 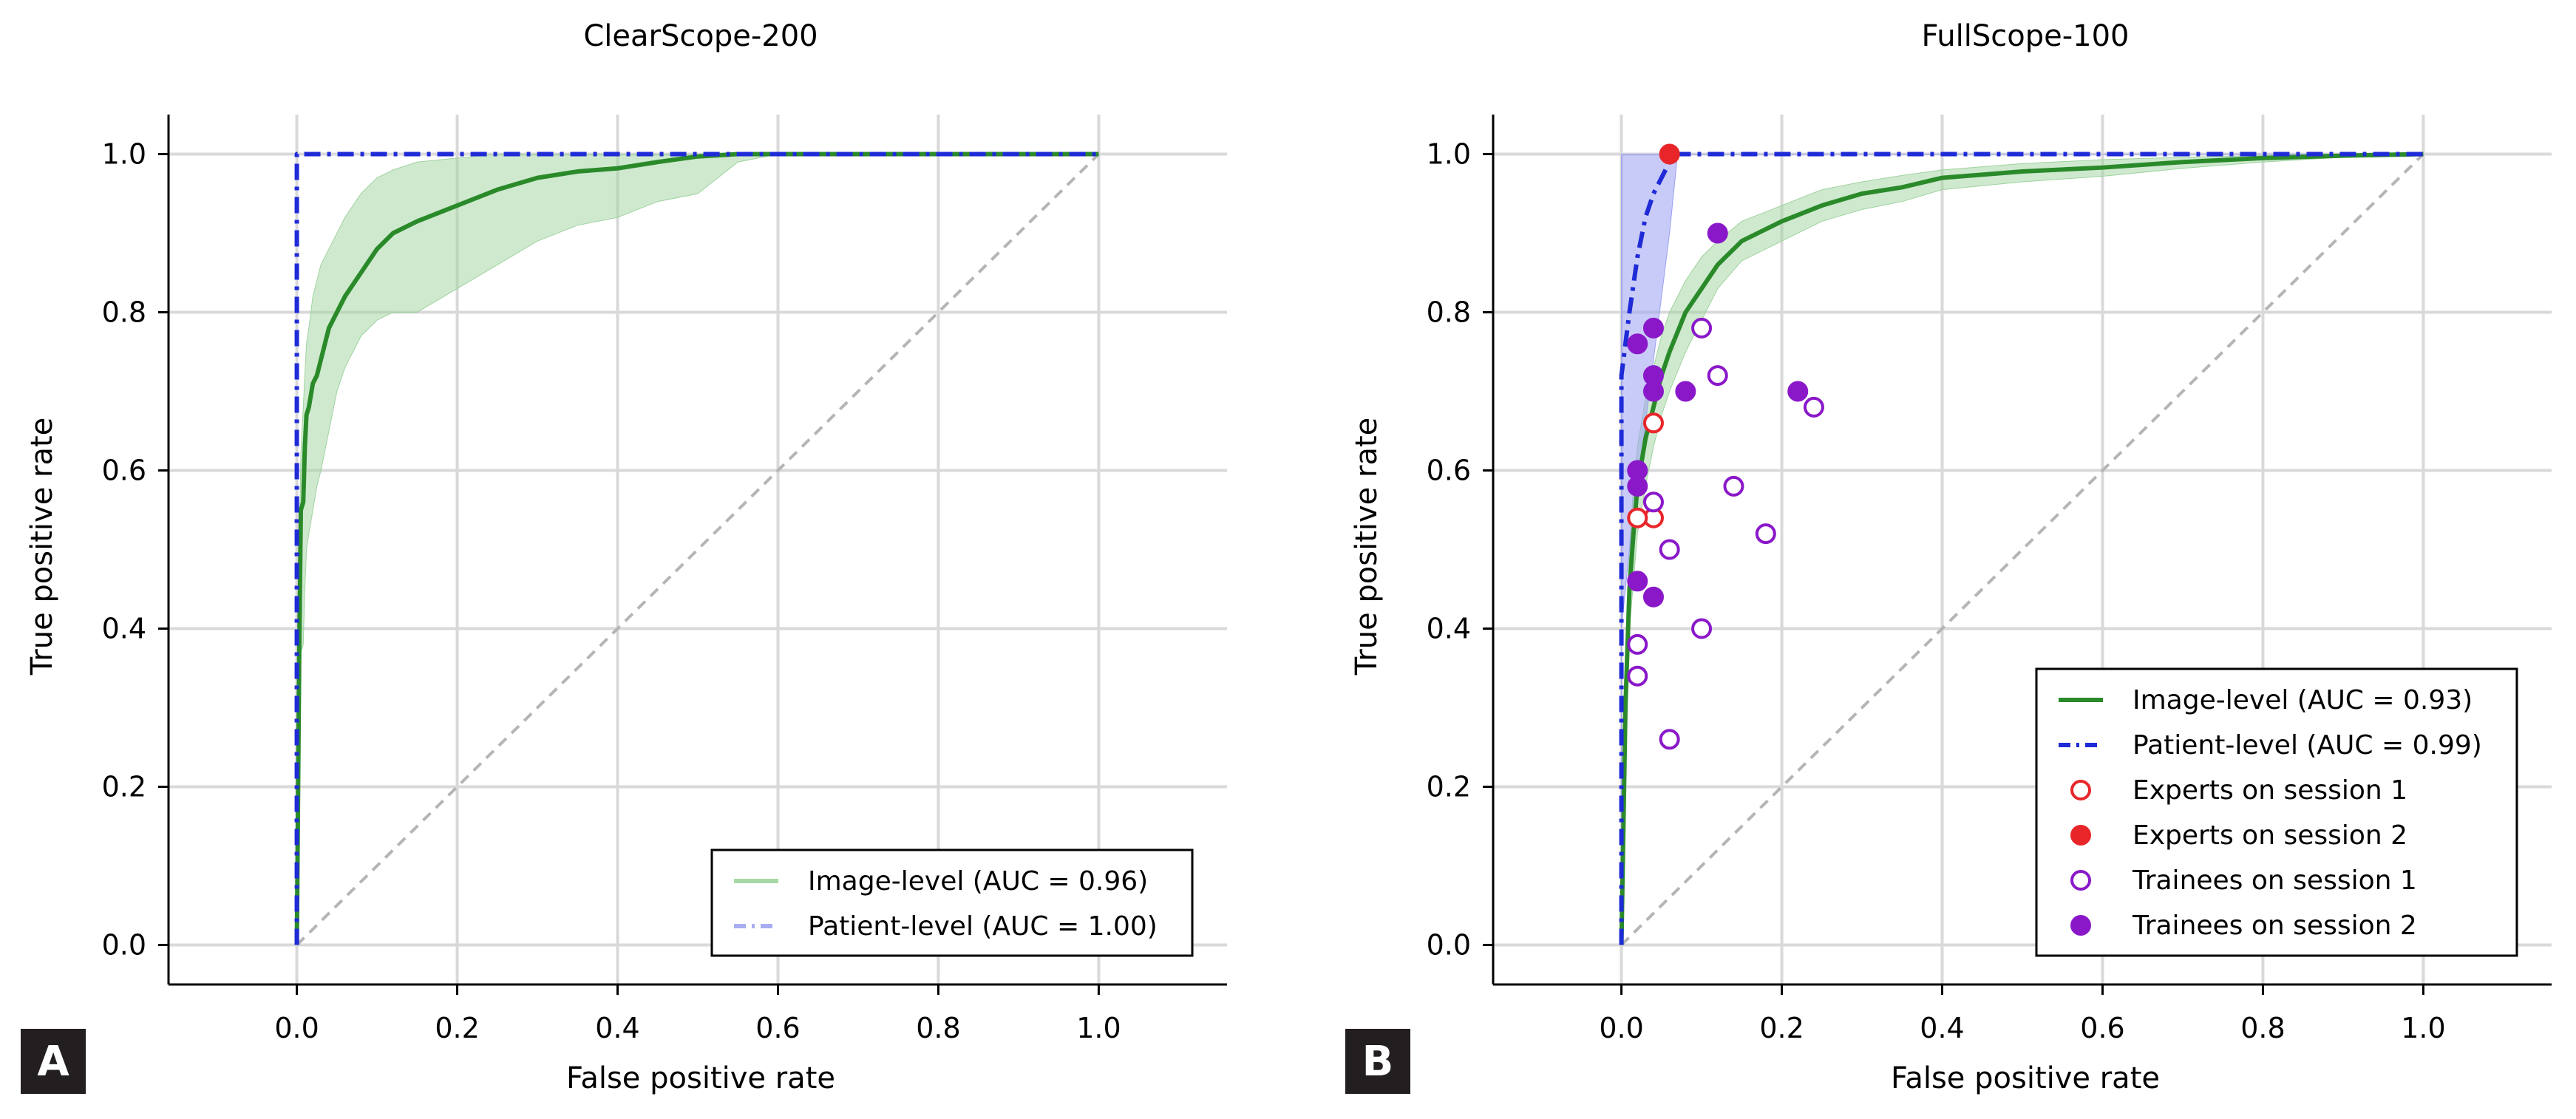 I want to click on panel-letter-box-a, so click(x=53, y=1062).